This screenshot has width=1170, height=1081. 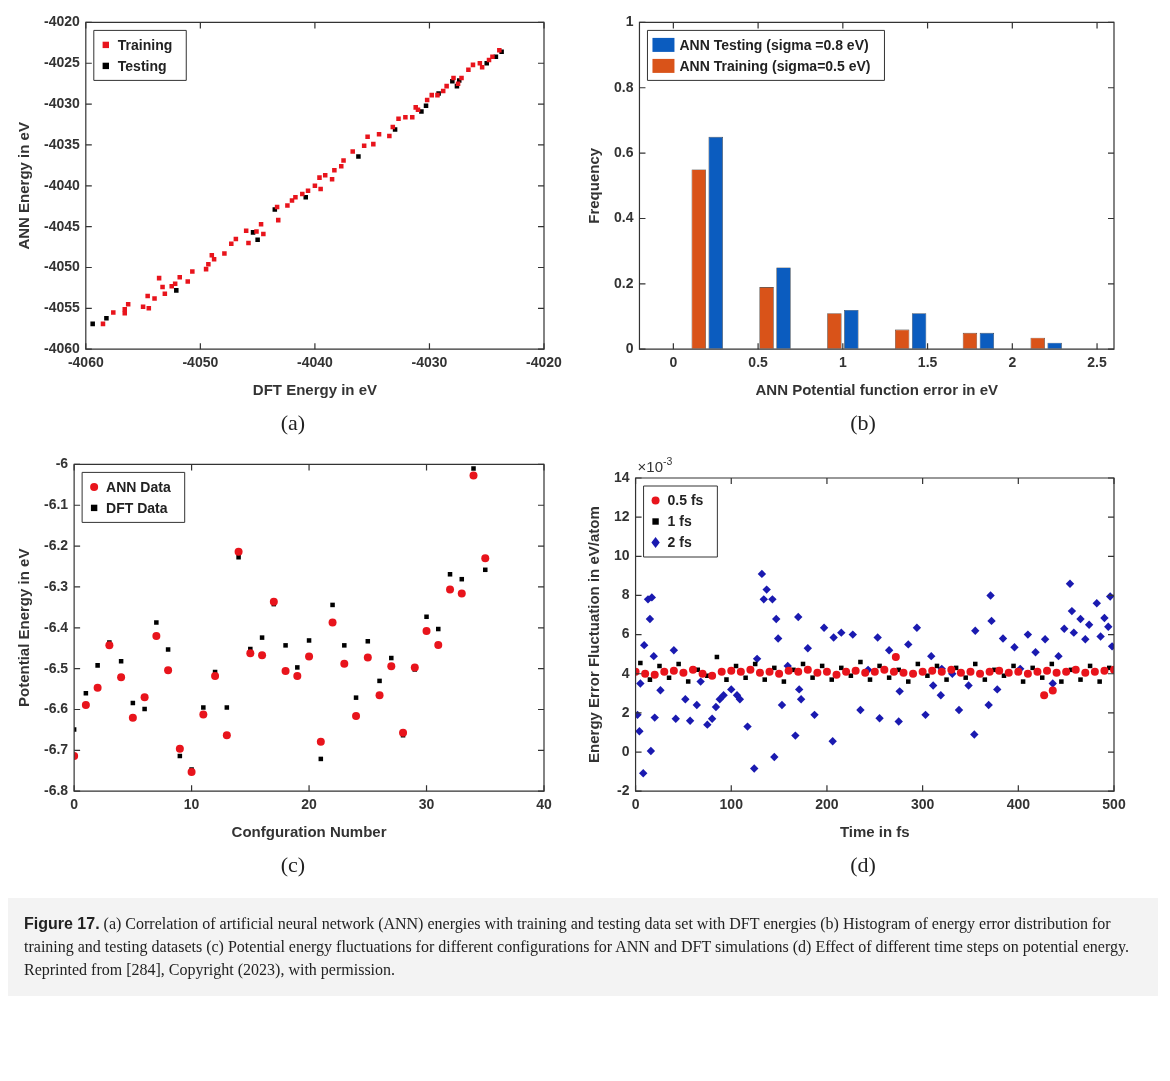 I want to click on x-tick-label: -4020, so click(x=544, y=362).